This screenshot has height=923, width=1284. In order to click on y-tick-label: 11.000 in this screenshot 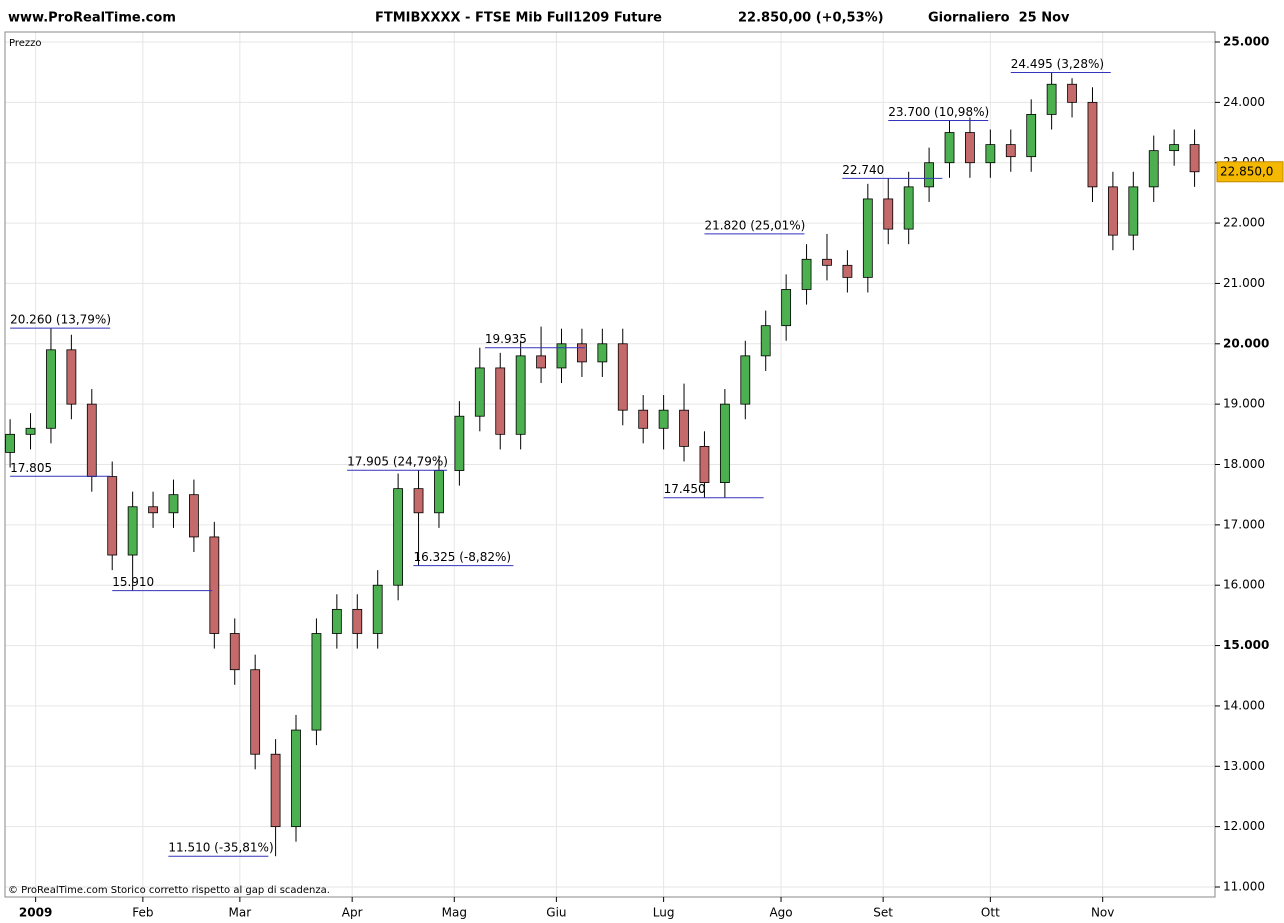, I will do `click(1244, 887)`.